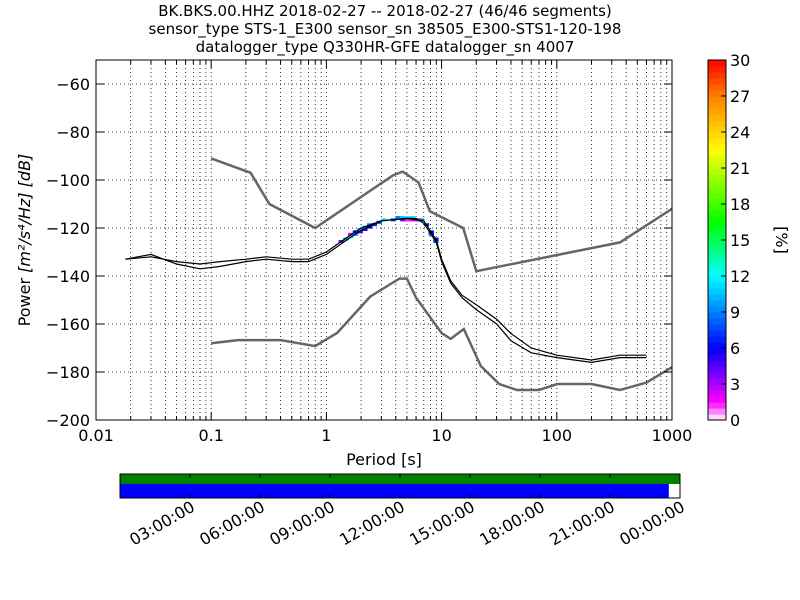 The height and width of the screenshot is (600, 800). Describe the element at coordinates (96, 435) in the screenshot. I see `x-tick-label: 0.01` at that location.